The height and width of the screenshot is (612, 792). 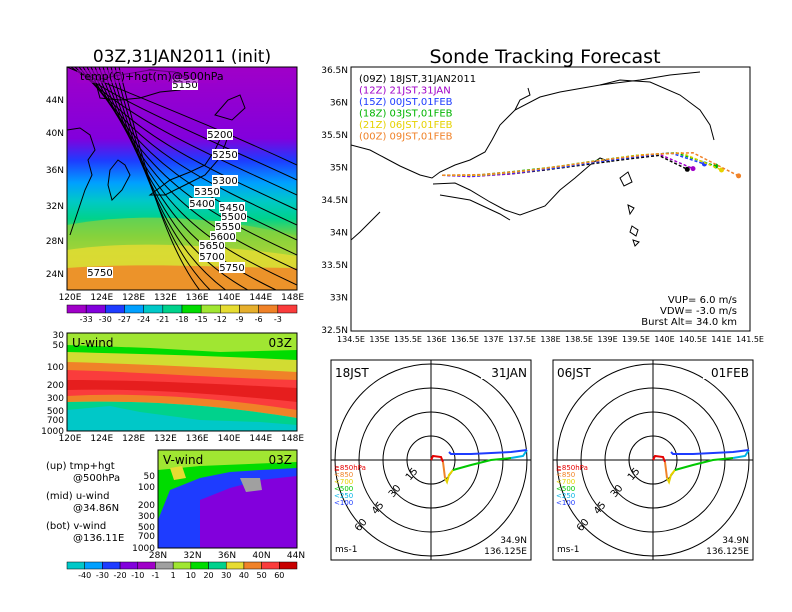 I want to click on uwind-time: 03Z, so click(x=281, y=343).